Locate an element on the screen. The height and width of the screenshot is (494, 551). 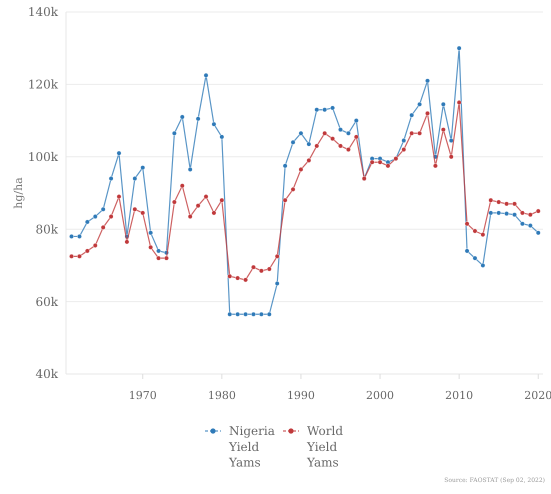
y-tick-label: 40k is located at coordinates (47, 374).